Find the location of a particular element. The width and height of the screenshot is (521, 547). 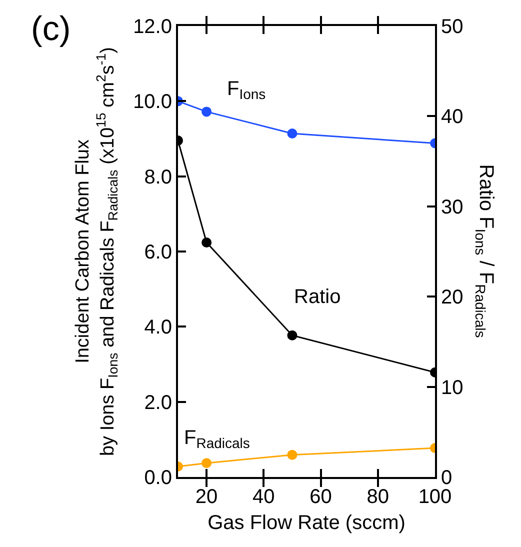

text: (c) is located at coordinates (51, 29).